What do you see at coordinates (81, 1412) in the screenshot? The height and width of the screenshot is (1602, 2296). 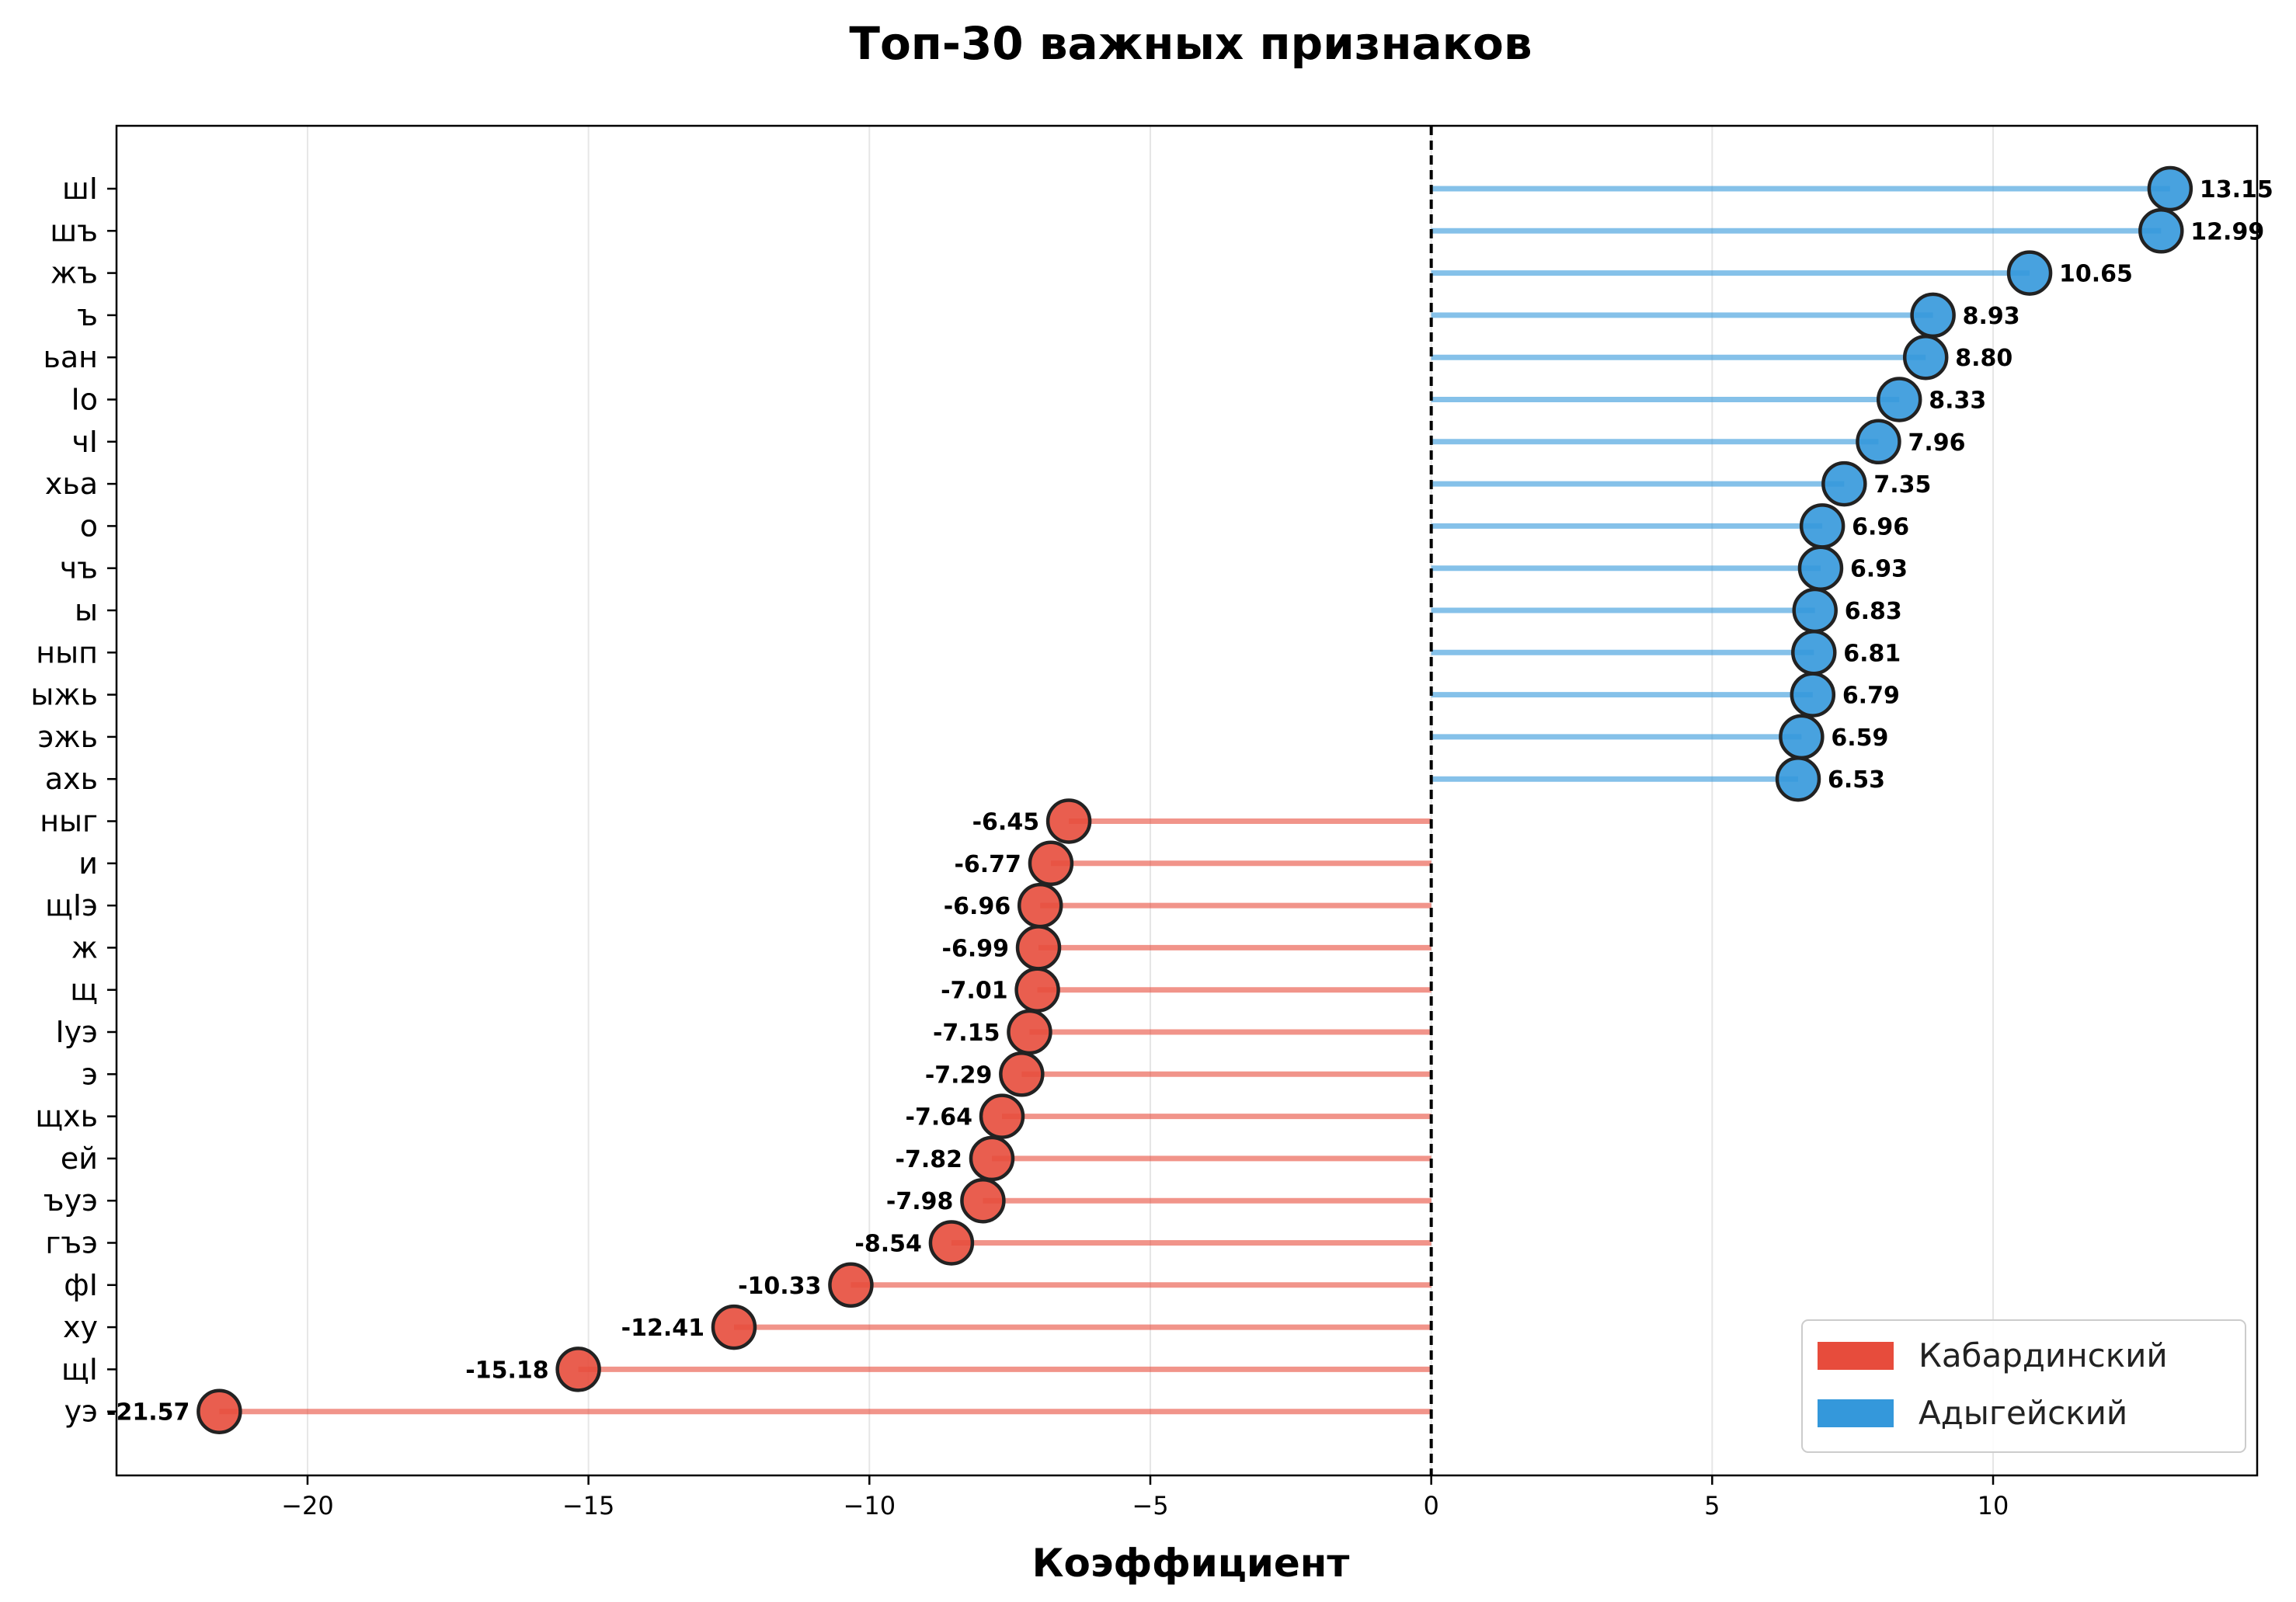 I see `y-tick-label: уэ` at bounding box center [81, 1412].